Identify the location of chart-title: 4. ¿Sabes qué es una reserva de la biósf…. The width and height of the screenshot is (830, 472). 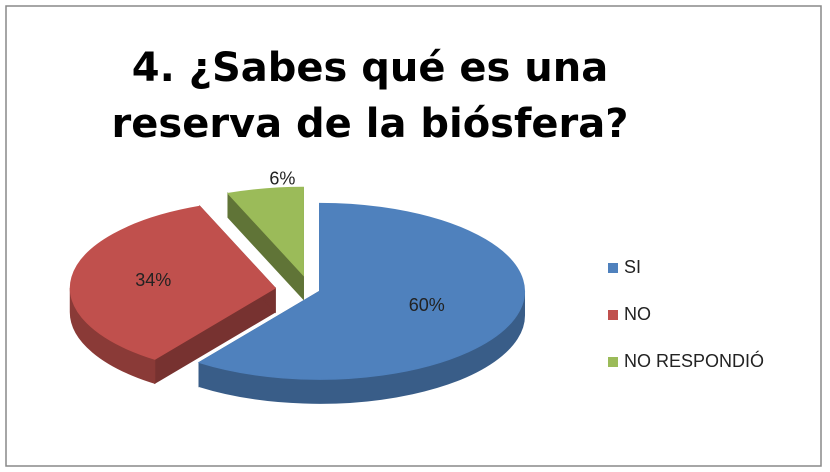
(370, 96).